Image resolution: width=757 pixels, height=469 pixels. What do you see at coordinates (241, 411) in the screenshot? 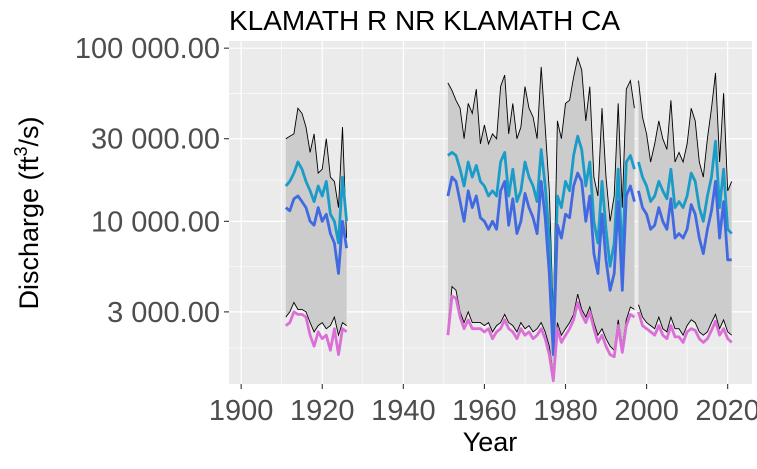
I see `x-tick-label: 1900` at bounding box center [241, 411].